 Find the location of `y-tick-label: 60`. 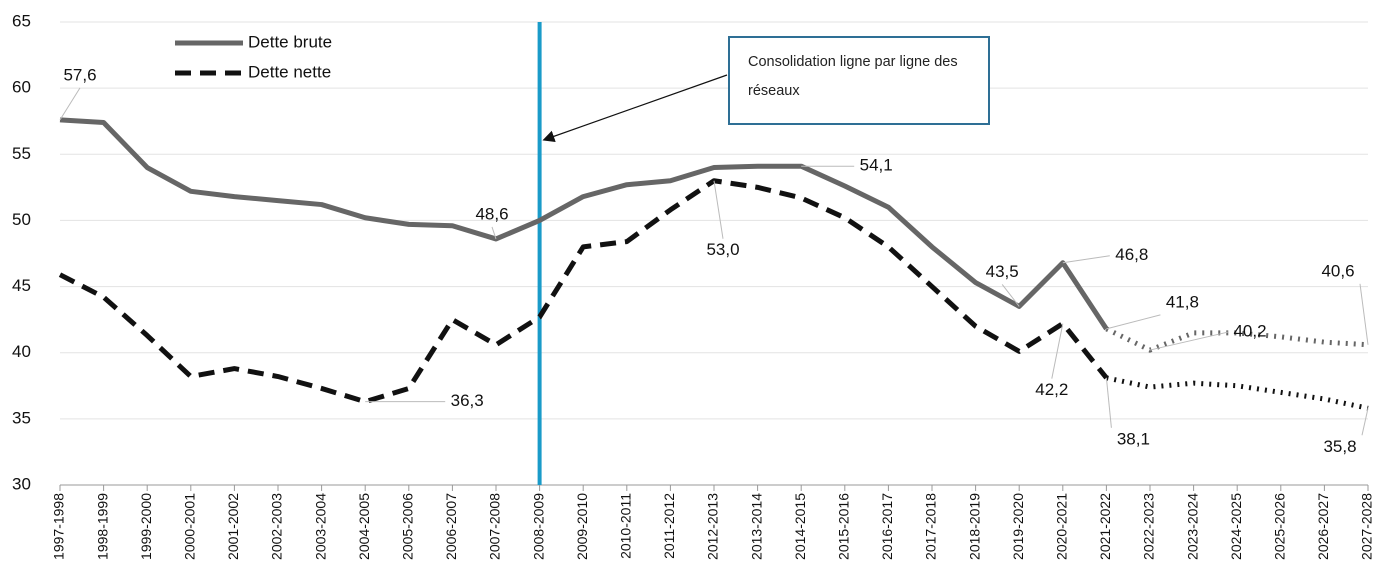

y-tick-label: 60 is located at coordinates (21, 87).